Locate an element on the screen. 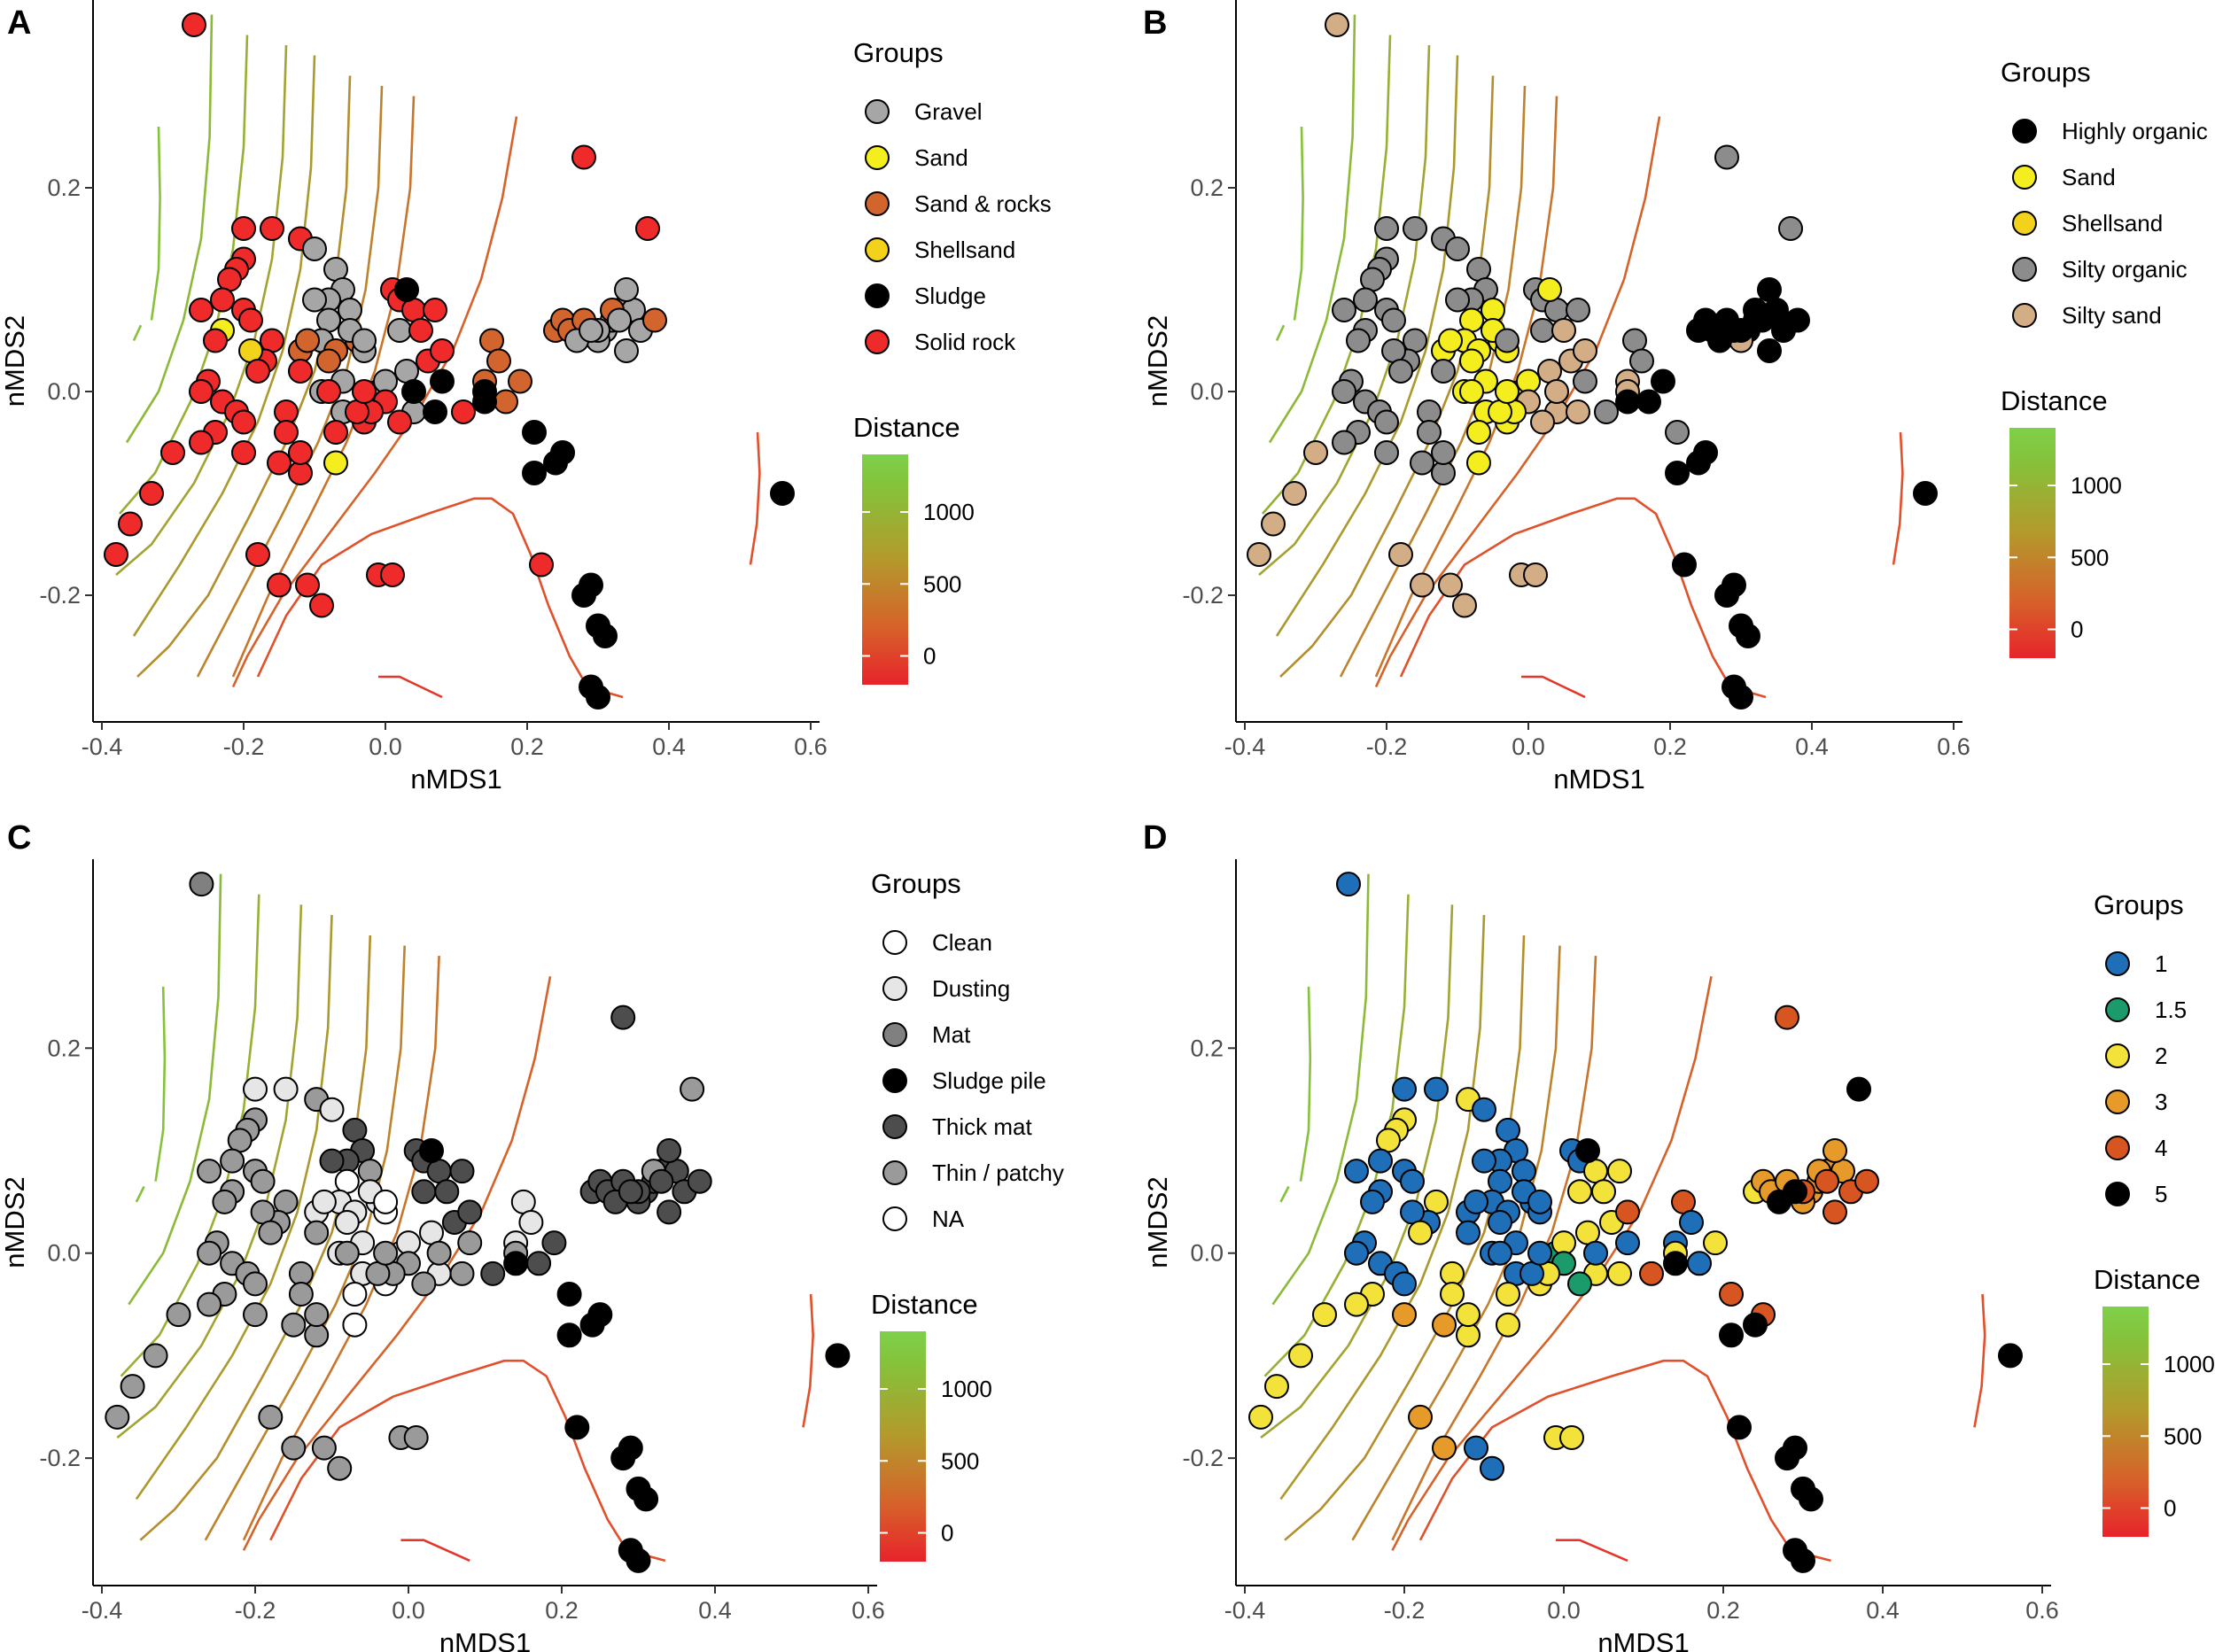 This screenshot has width=2215, height=1652. colorbar-gradient is located at coordinates (2126, 1422).